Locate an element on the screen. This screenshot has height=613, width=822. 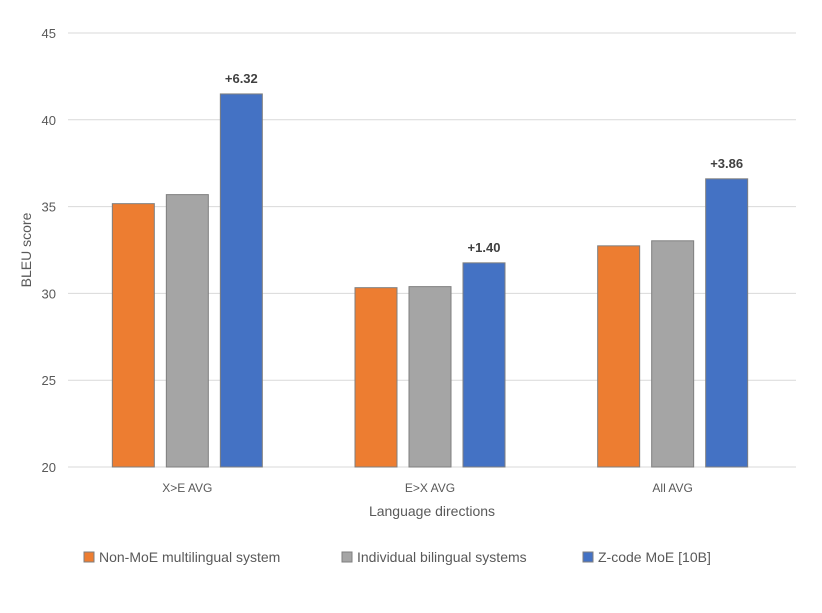
y-tick-label: 20 is located at coordinates (49, 467).